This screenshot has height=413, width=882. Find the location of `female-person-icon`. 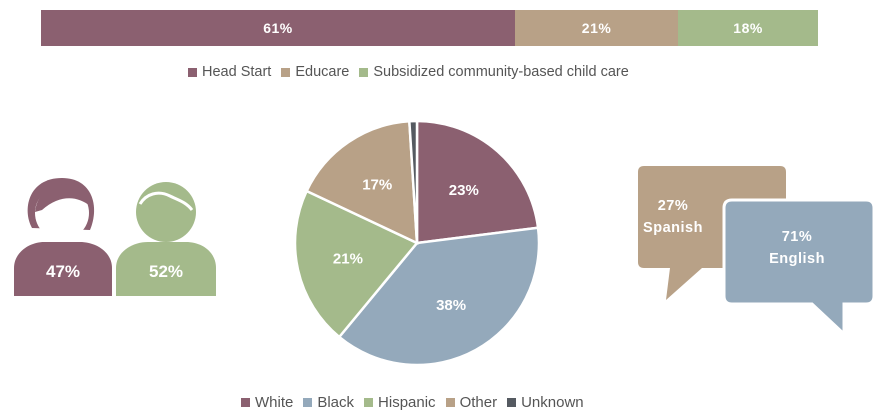

female-person-icon is located at coordinates (63, 237).